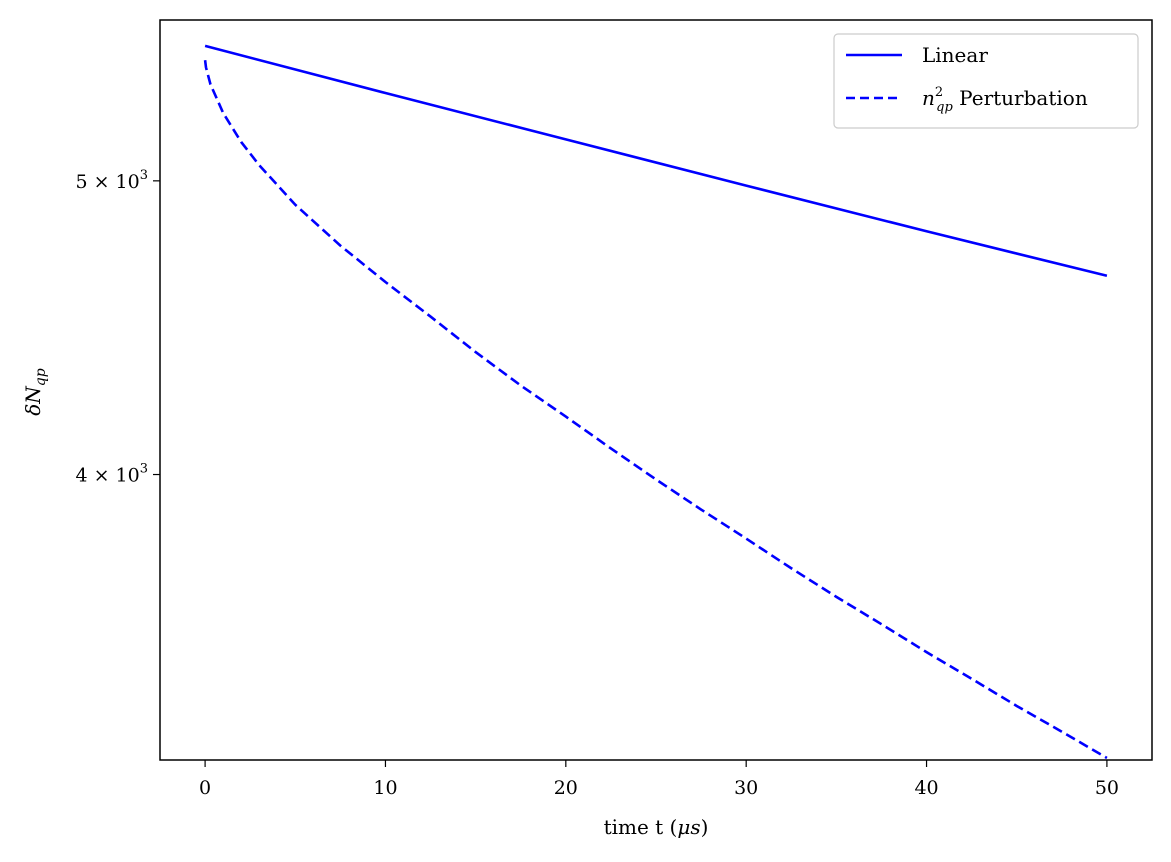 Image resolution: width=1171 pixels, height=862 pixels. What do you see at coordinates (385, 788) in the screenshot?
I see `x-tick-label: 10` at bounding box center [385, 788].